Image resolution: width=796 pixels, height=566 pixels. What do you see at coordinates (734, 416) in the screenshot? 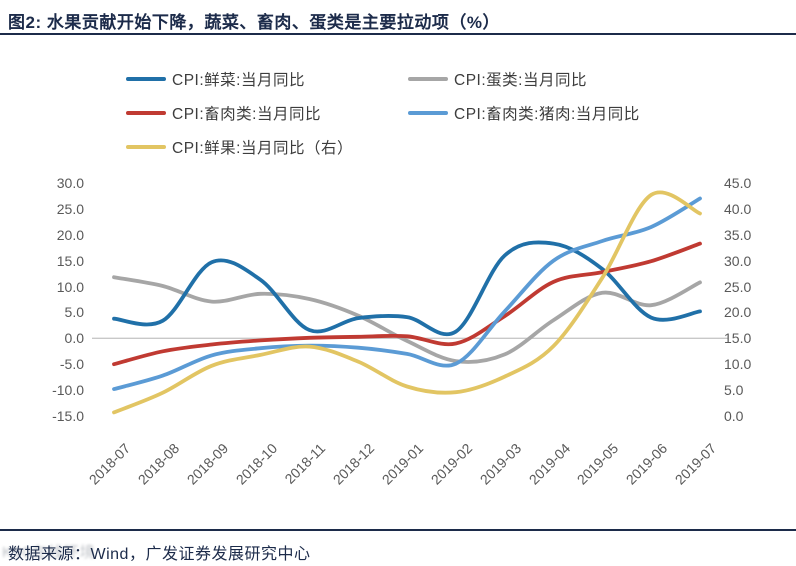
I see `right-axis-tick-label: 0.0` at bounding box center [734, 416].